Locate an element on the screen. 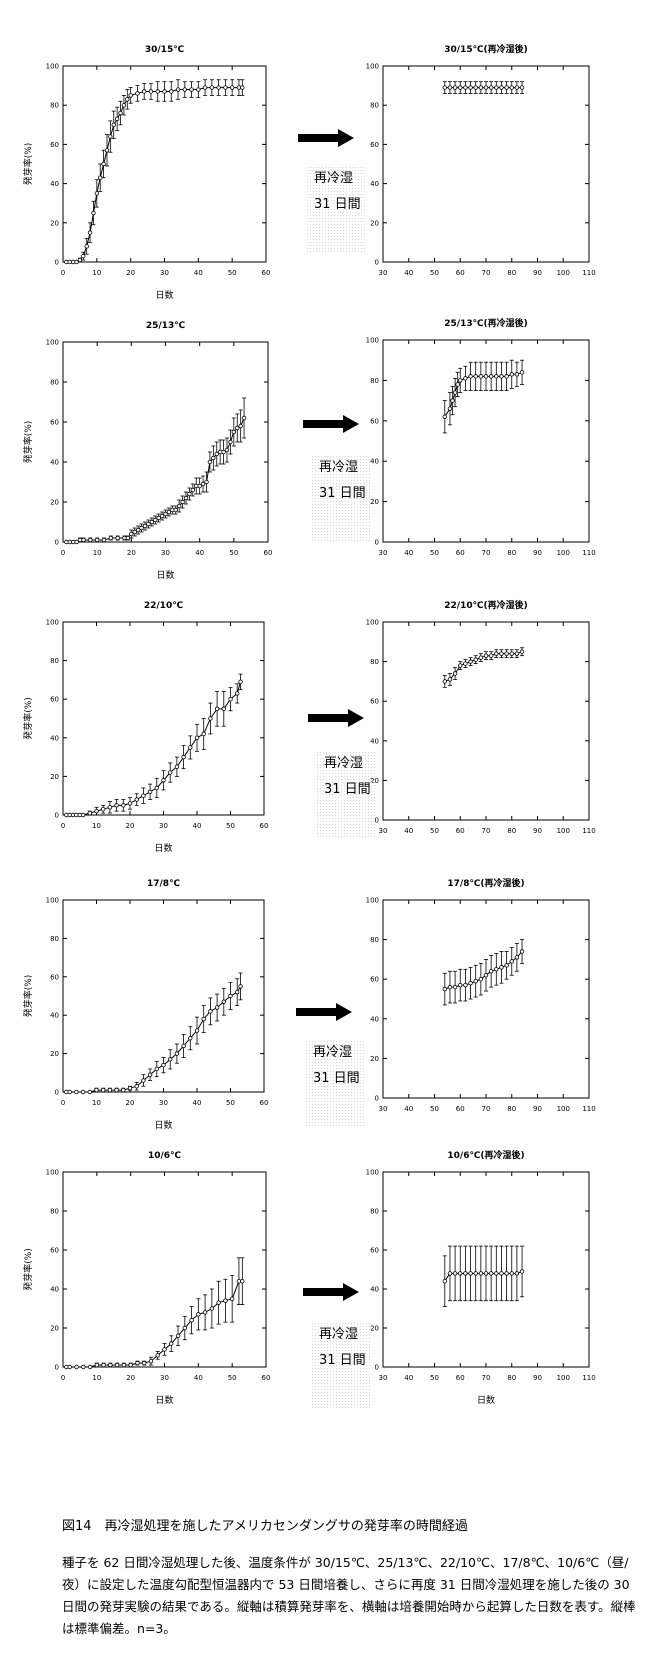 Image resolution: width=656 pixels, height=1670 pixels. plot-frame is located at coordinates (486, 164).